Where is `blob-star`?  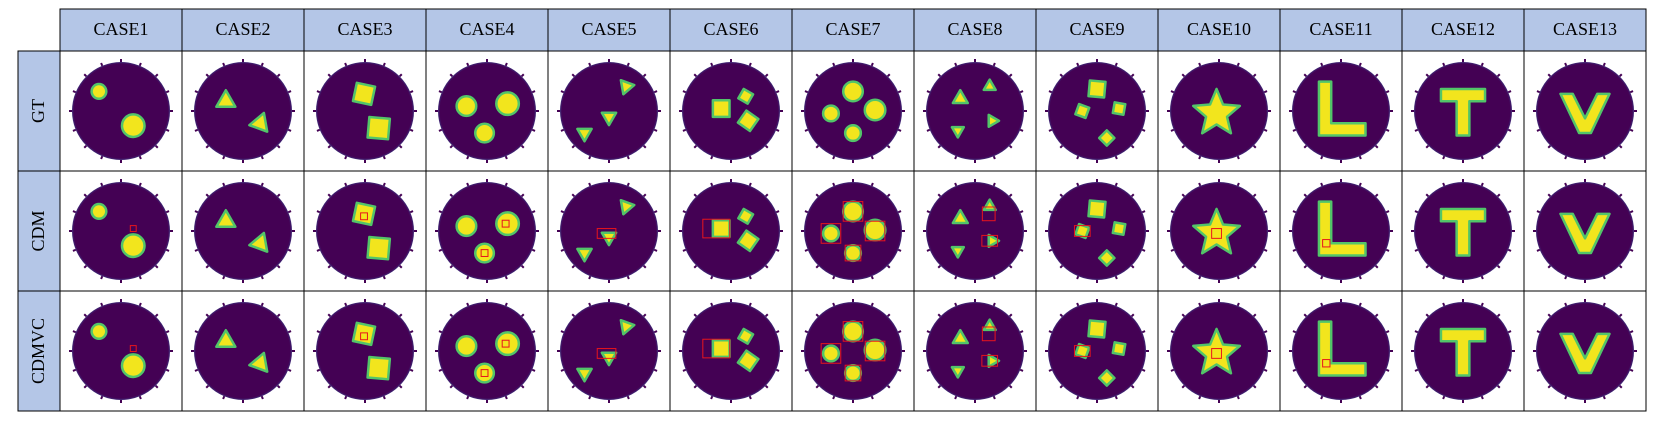 blob-star is located at coordinates (1216, 111).